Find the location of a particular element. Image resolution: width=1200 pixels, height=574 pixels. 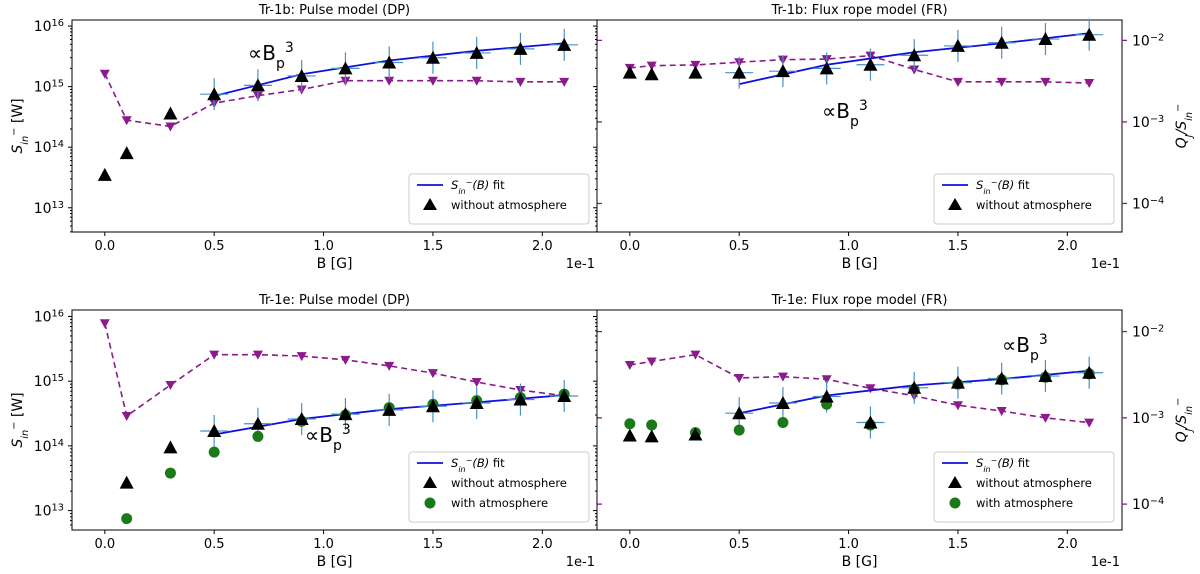

x-tick-label: 2.0 is located at coordinates (1067, 246).